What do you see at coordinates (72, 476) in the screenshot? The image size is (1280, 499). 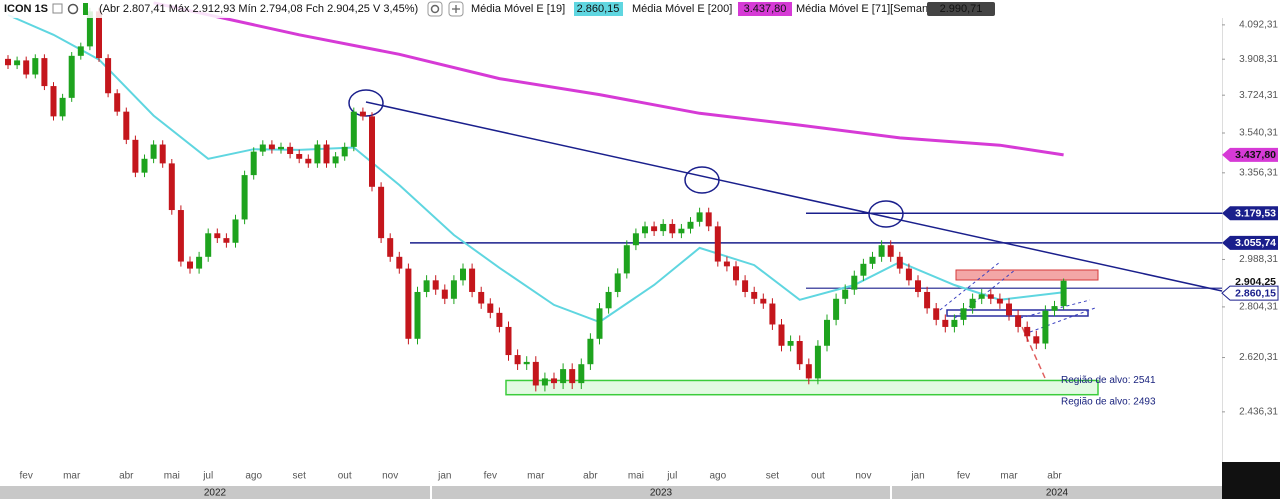 I see `x-tick-label: mar` at bounding box center [72, 476].